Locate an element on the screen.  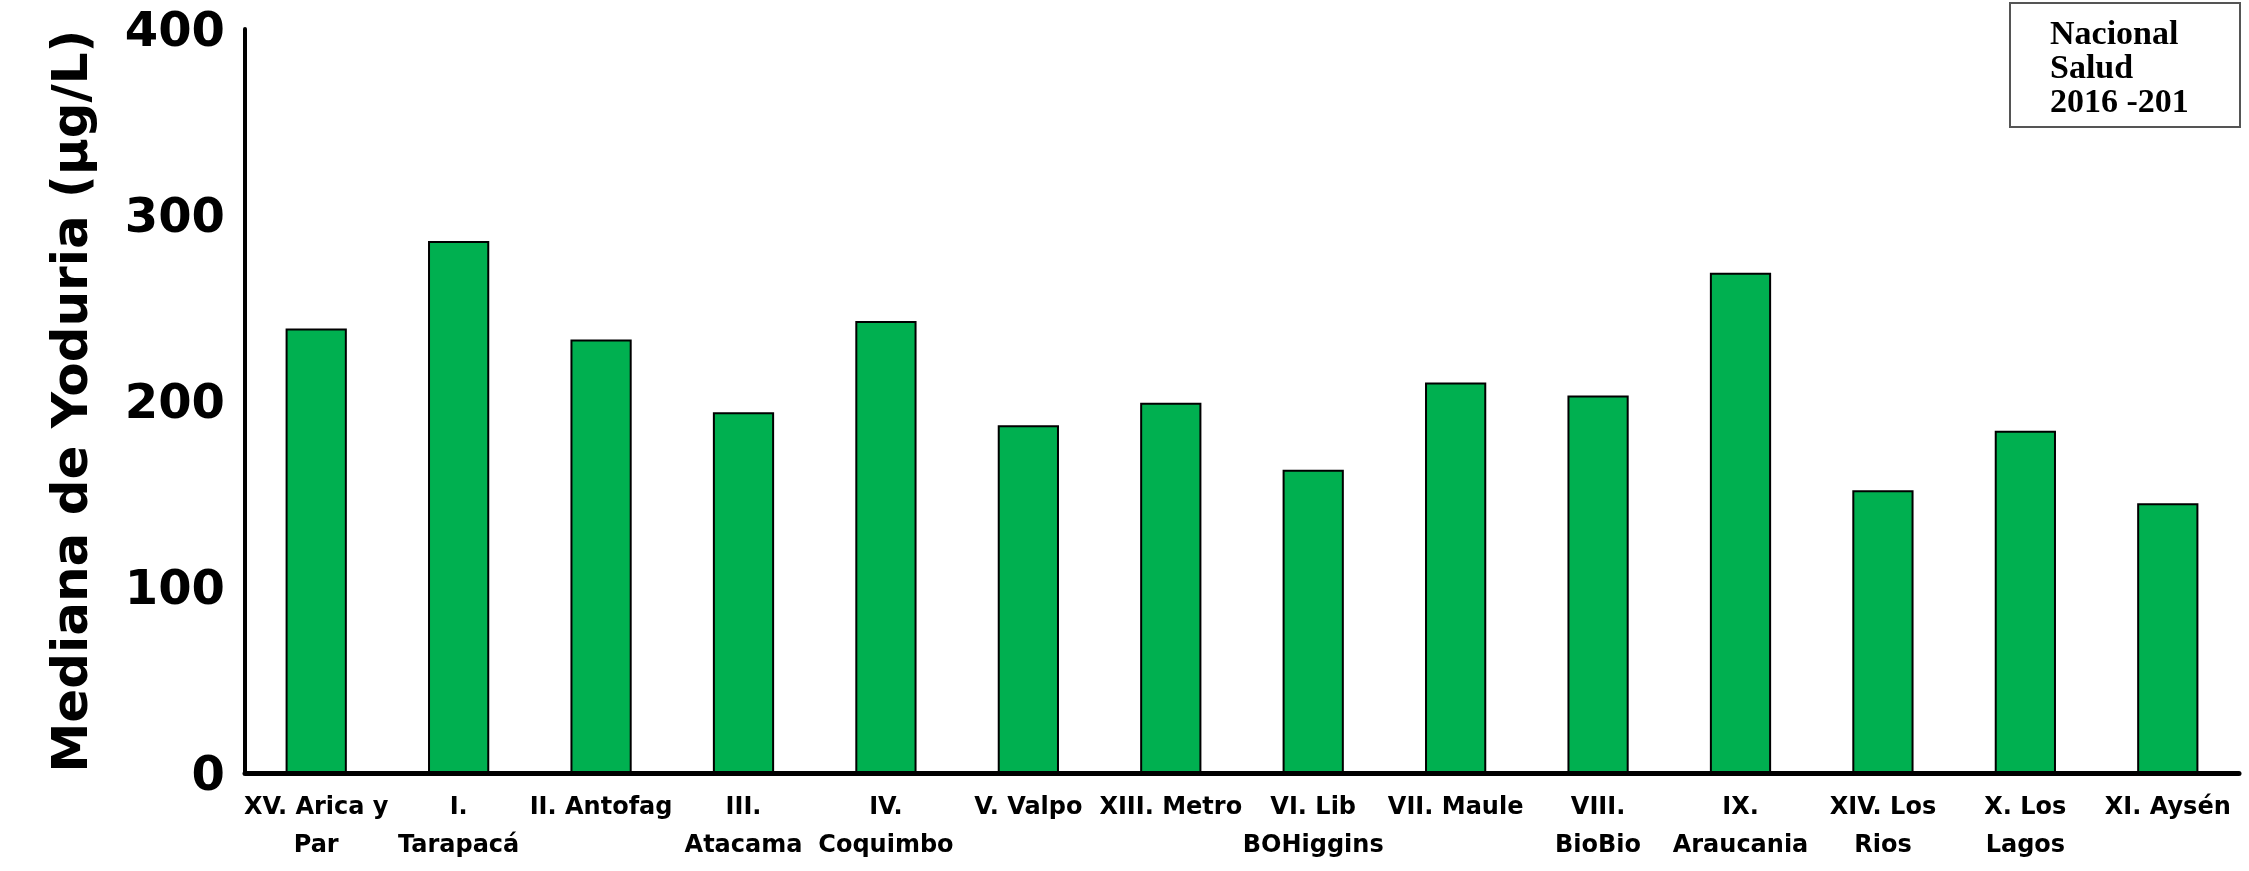
x-tick-label: XIV. Los Rios is located at coordinates (1883, 825).